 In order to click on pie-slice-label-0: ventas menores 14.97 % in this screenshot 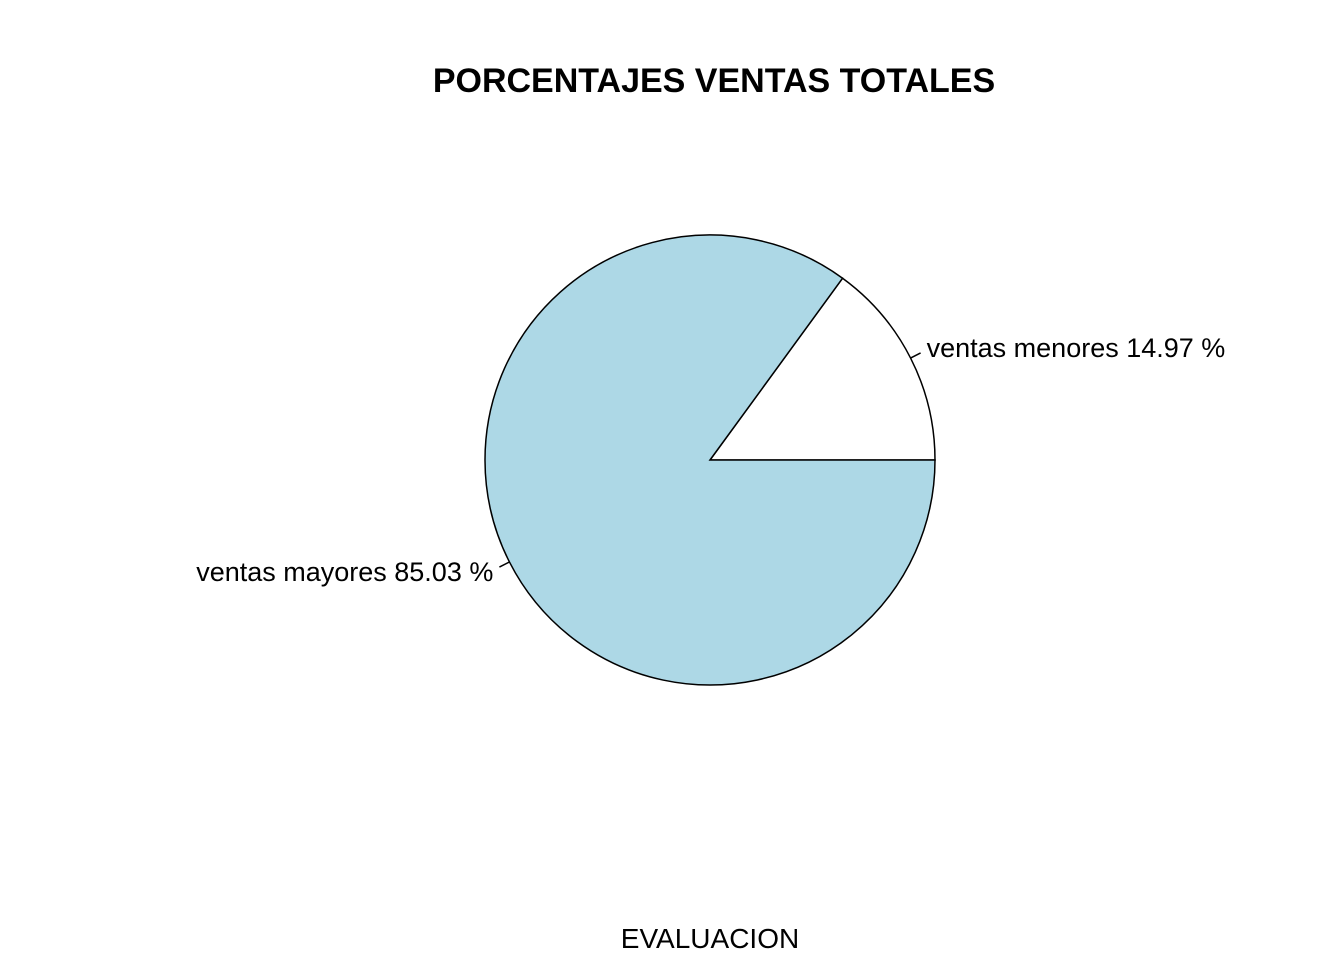, I will do `click(1076, 348)`.